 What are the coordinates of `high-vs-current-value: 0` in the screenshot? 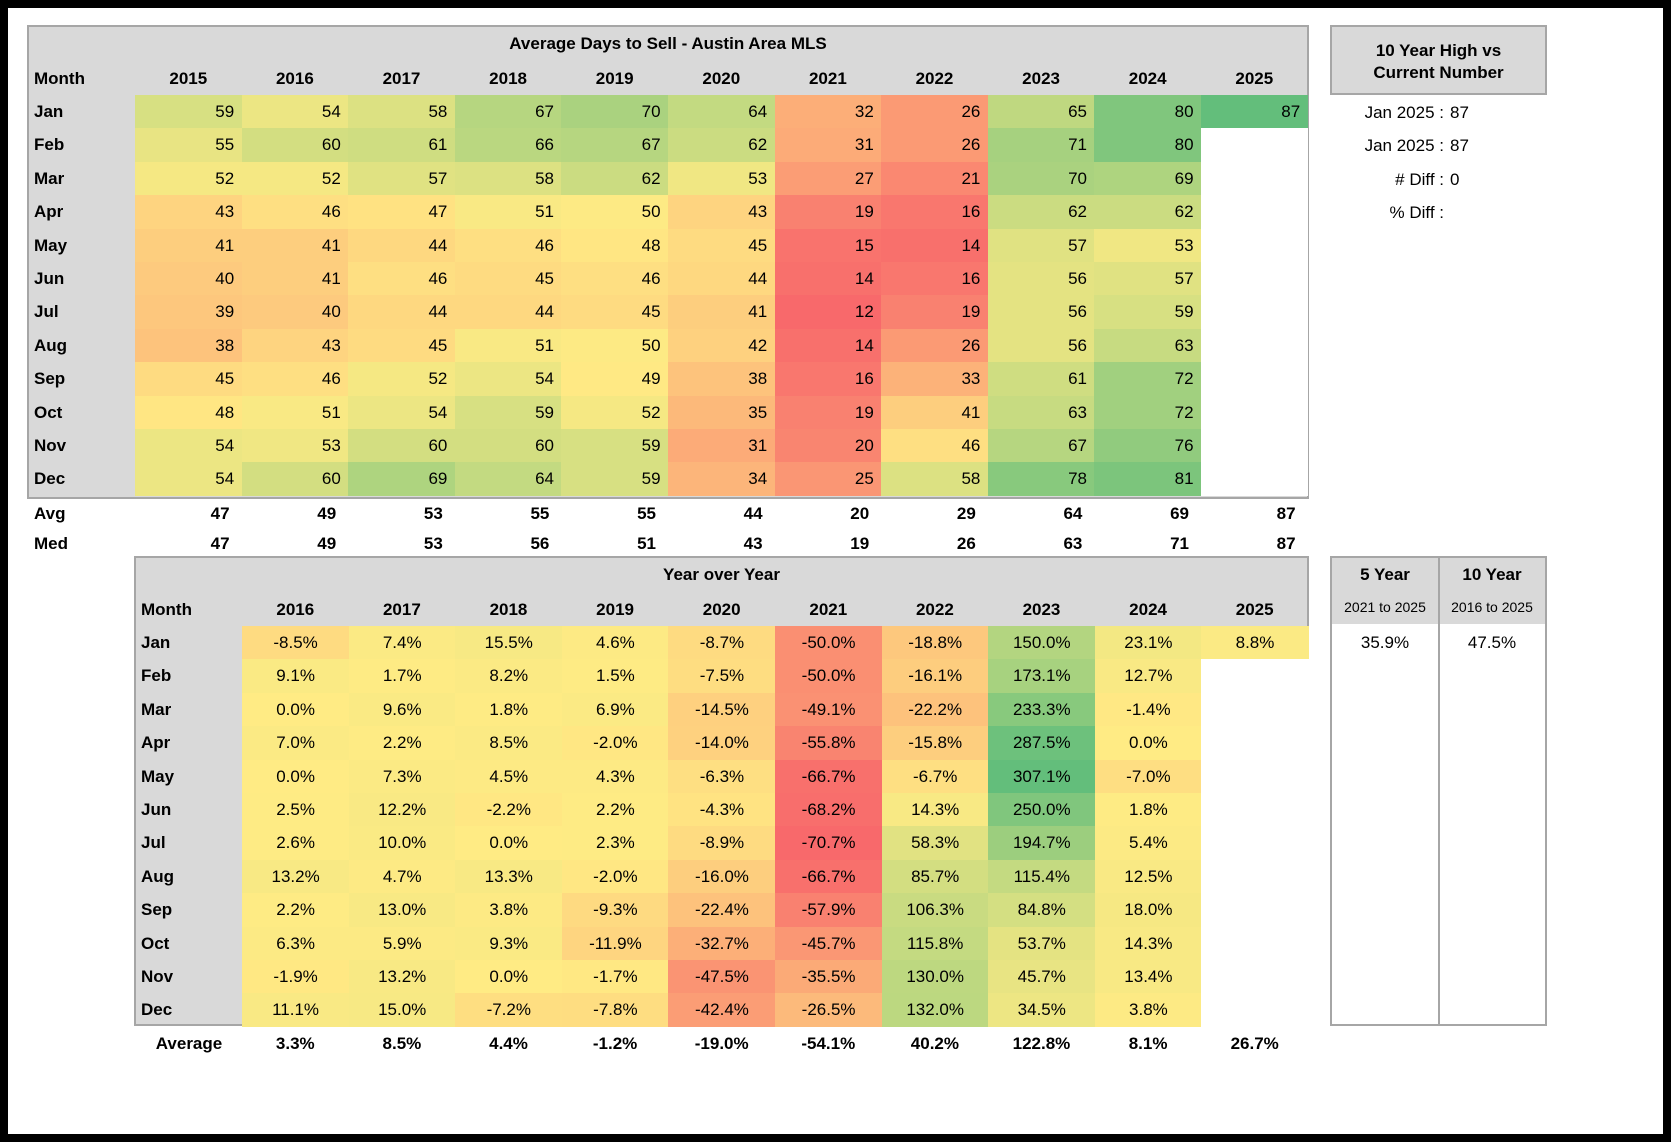 It's located at (1455, 179).